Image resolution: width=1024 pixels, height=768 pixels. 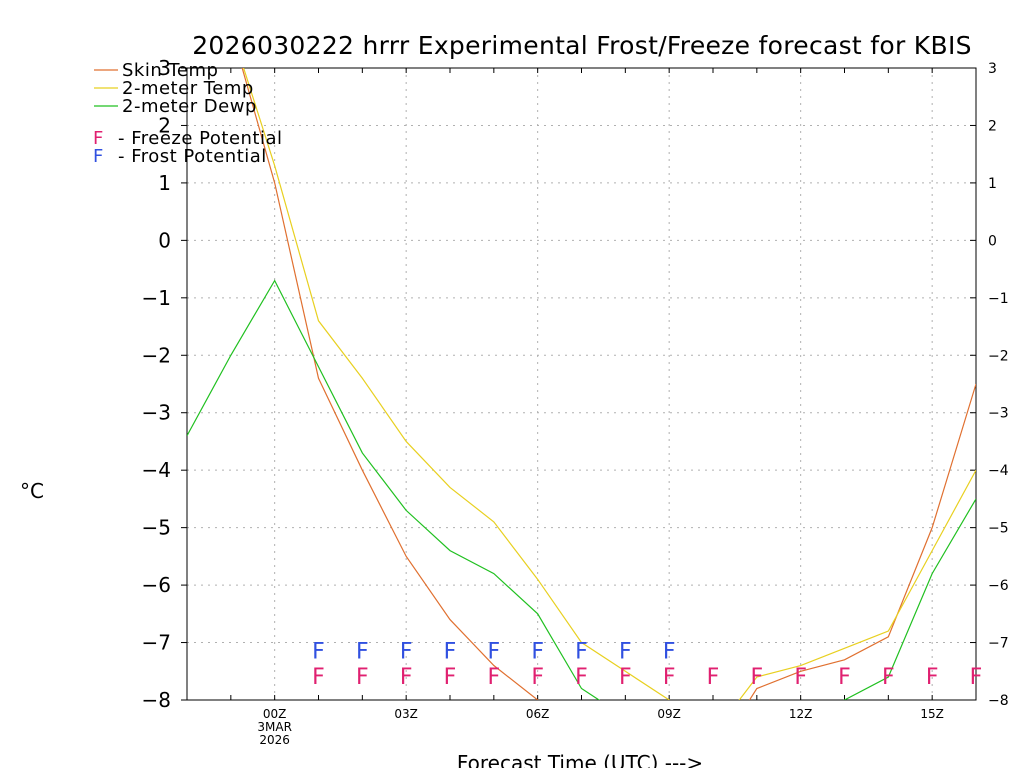 I want to click on x-tick-label: 00Z, so click(x=275, y=714).